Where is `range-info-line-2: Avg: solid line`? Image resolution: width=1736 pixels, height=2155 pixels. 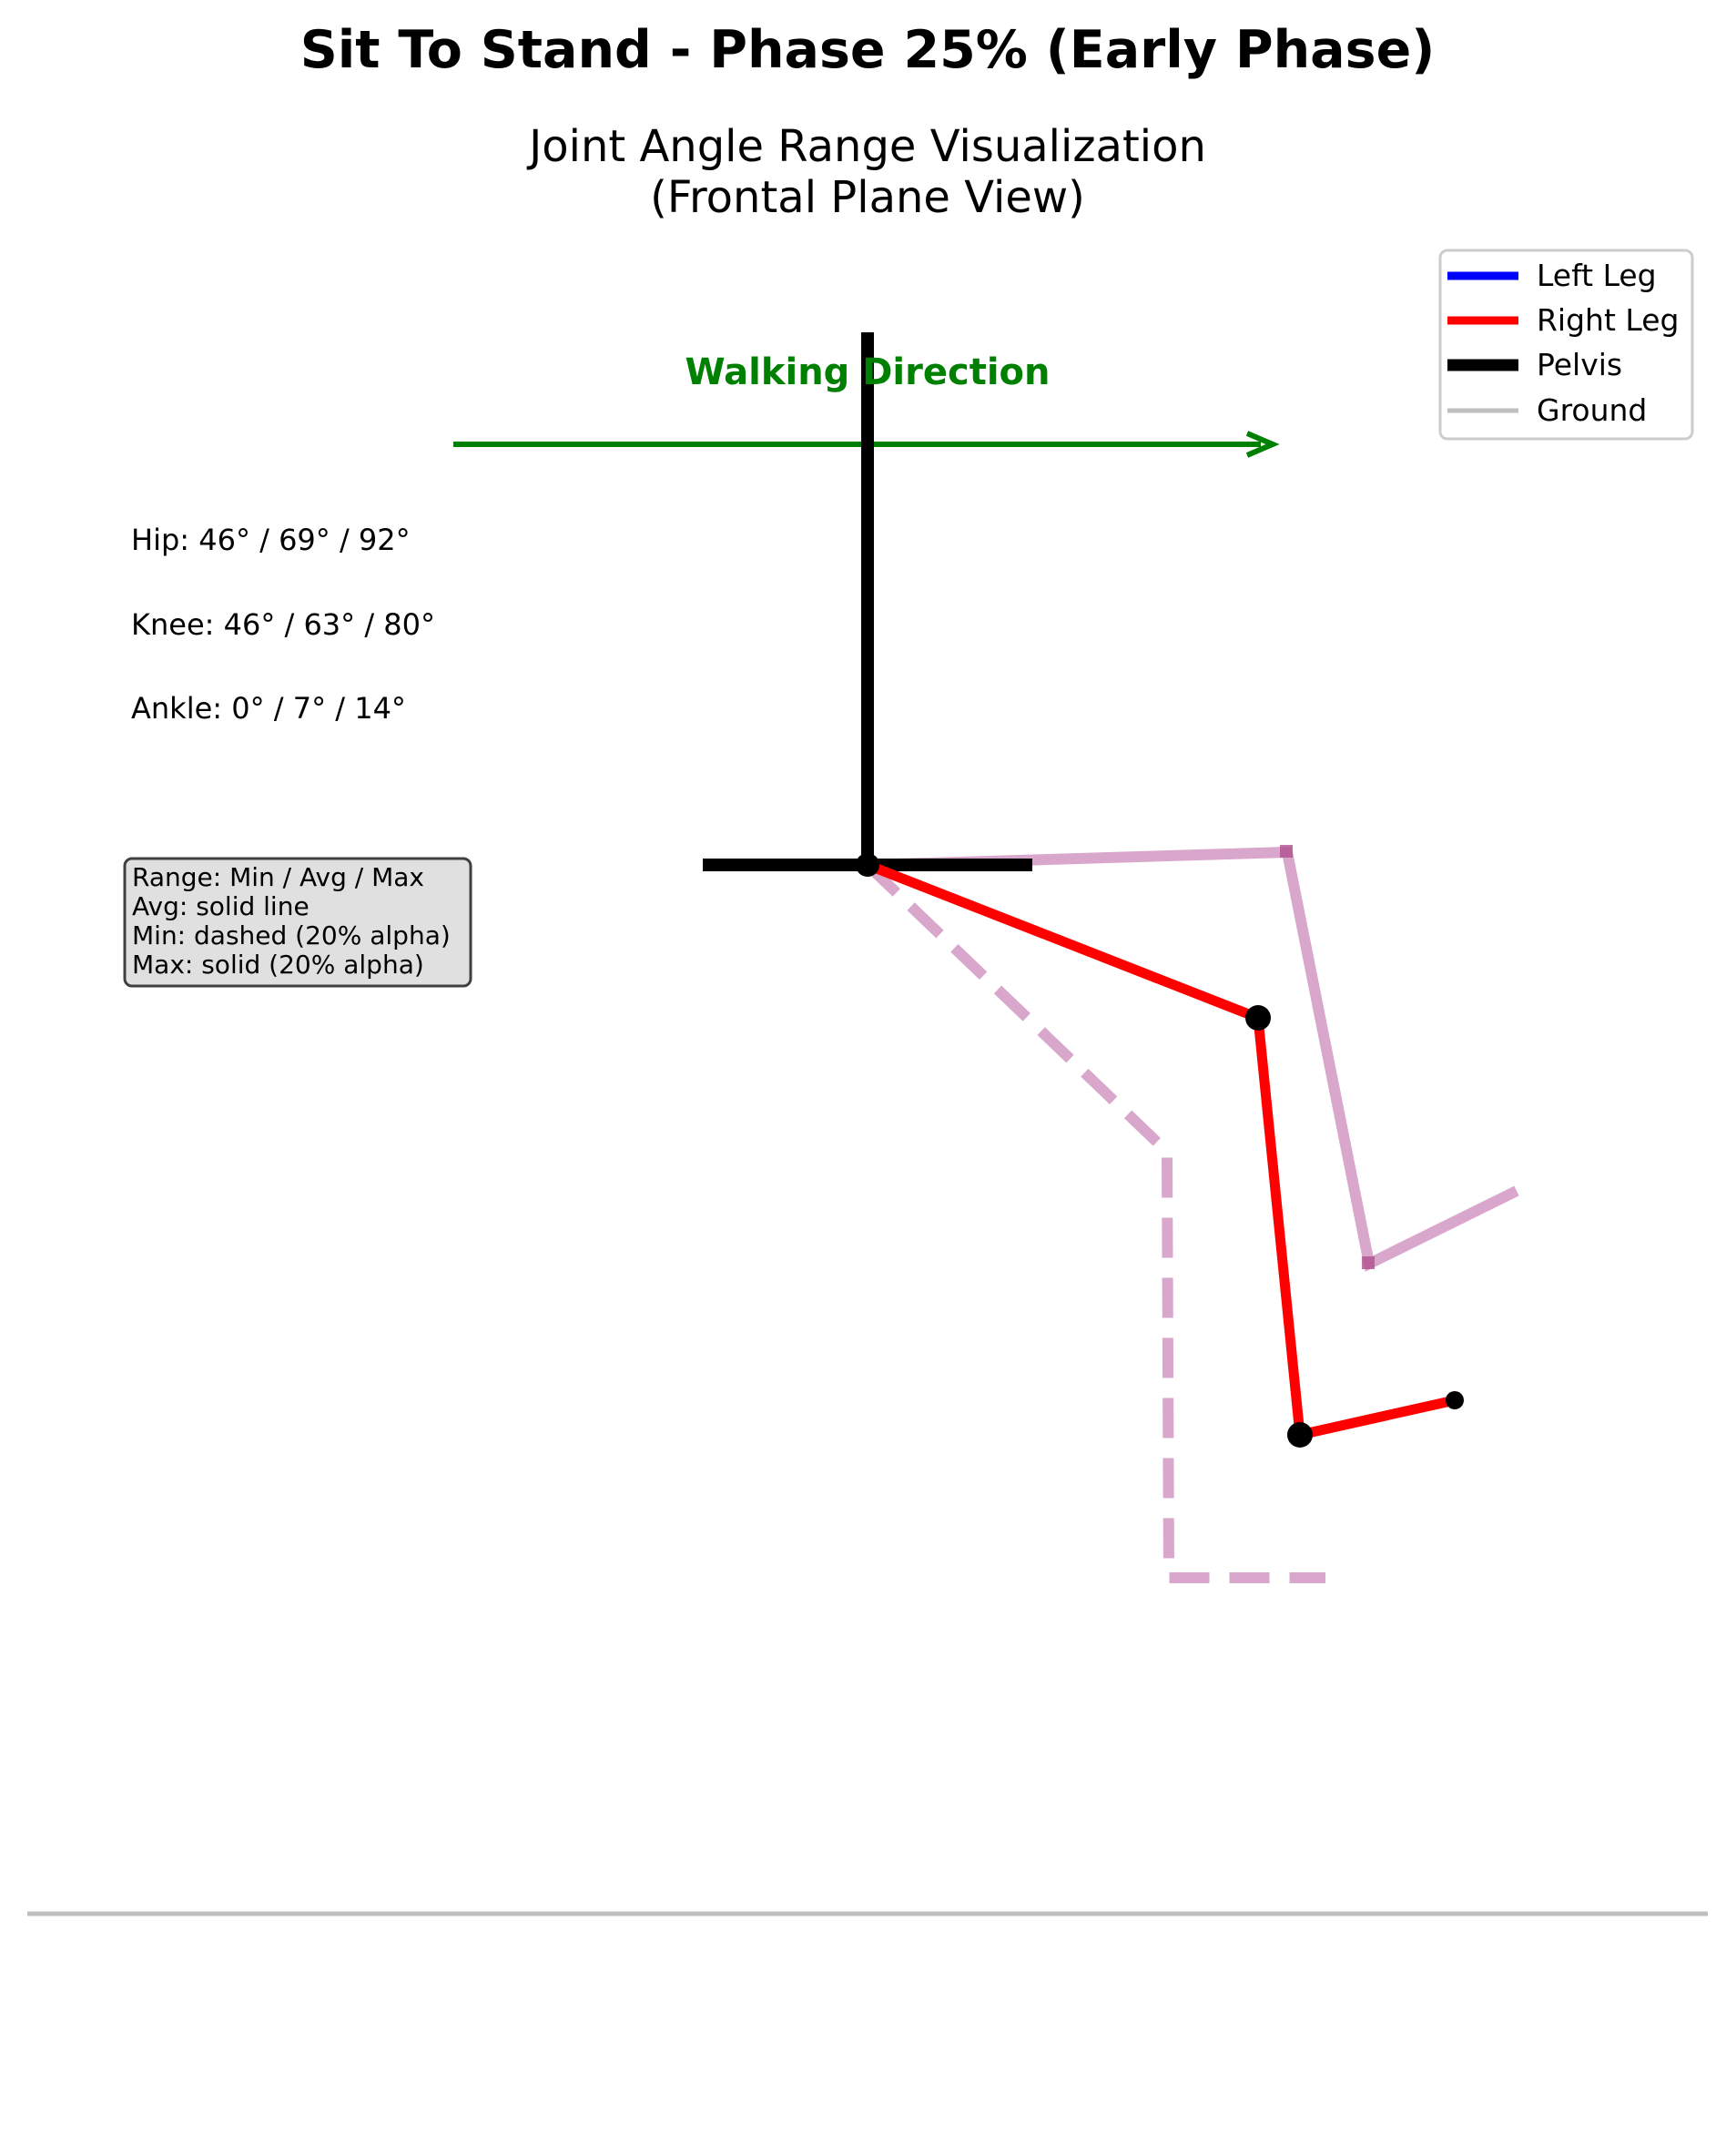 range-info-line-2: Avg: solid line is located at coordinates (221, 906).